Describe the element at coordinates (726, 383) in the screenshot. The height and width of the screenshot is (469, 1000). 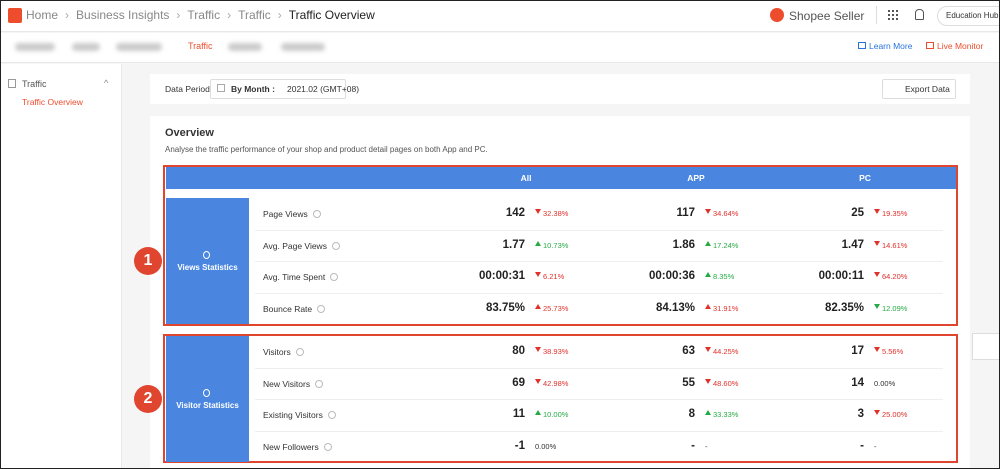
I see `cell-change: 48.60%` at that location.